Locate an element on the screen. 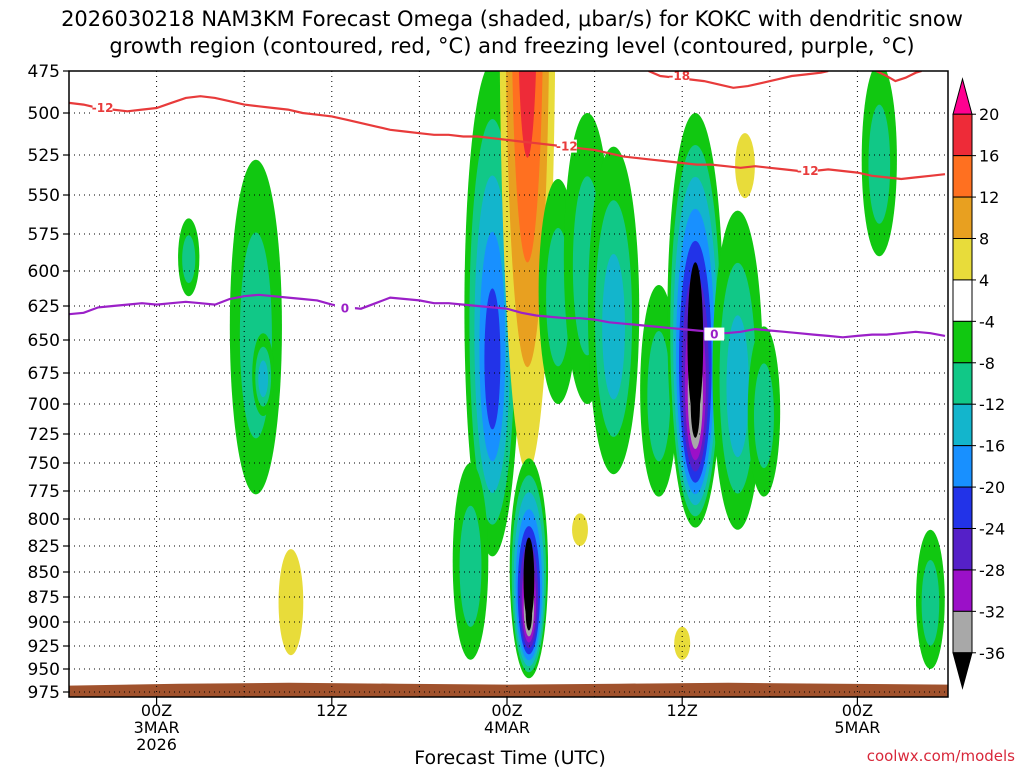 The image size is (1024, 768). colorbar-label: 20 is located at coordinates (989, 114).